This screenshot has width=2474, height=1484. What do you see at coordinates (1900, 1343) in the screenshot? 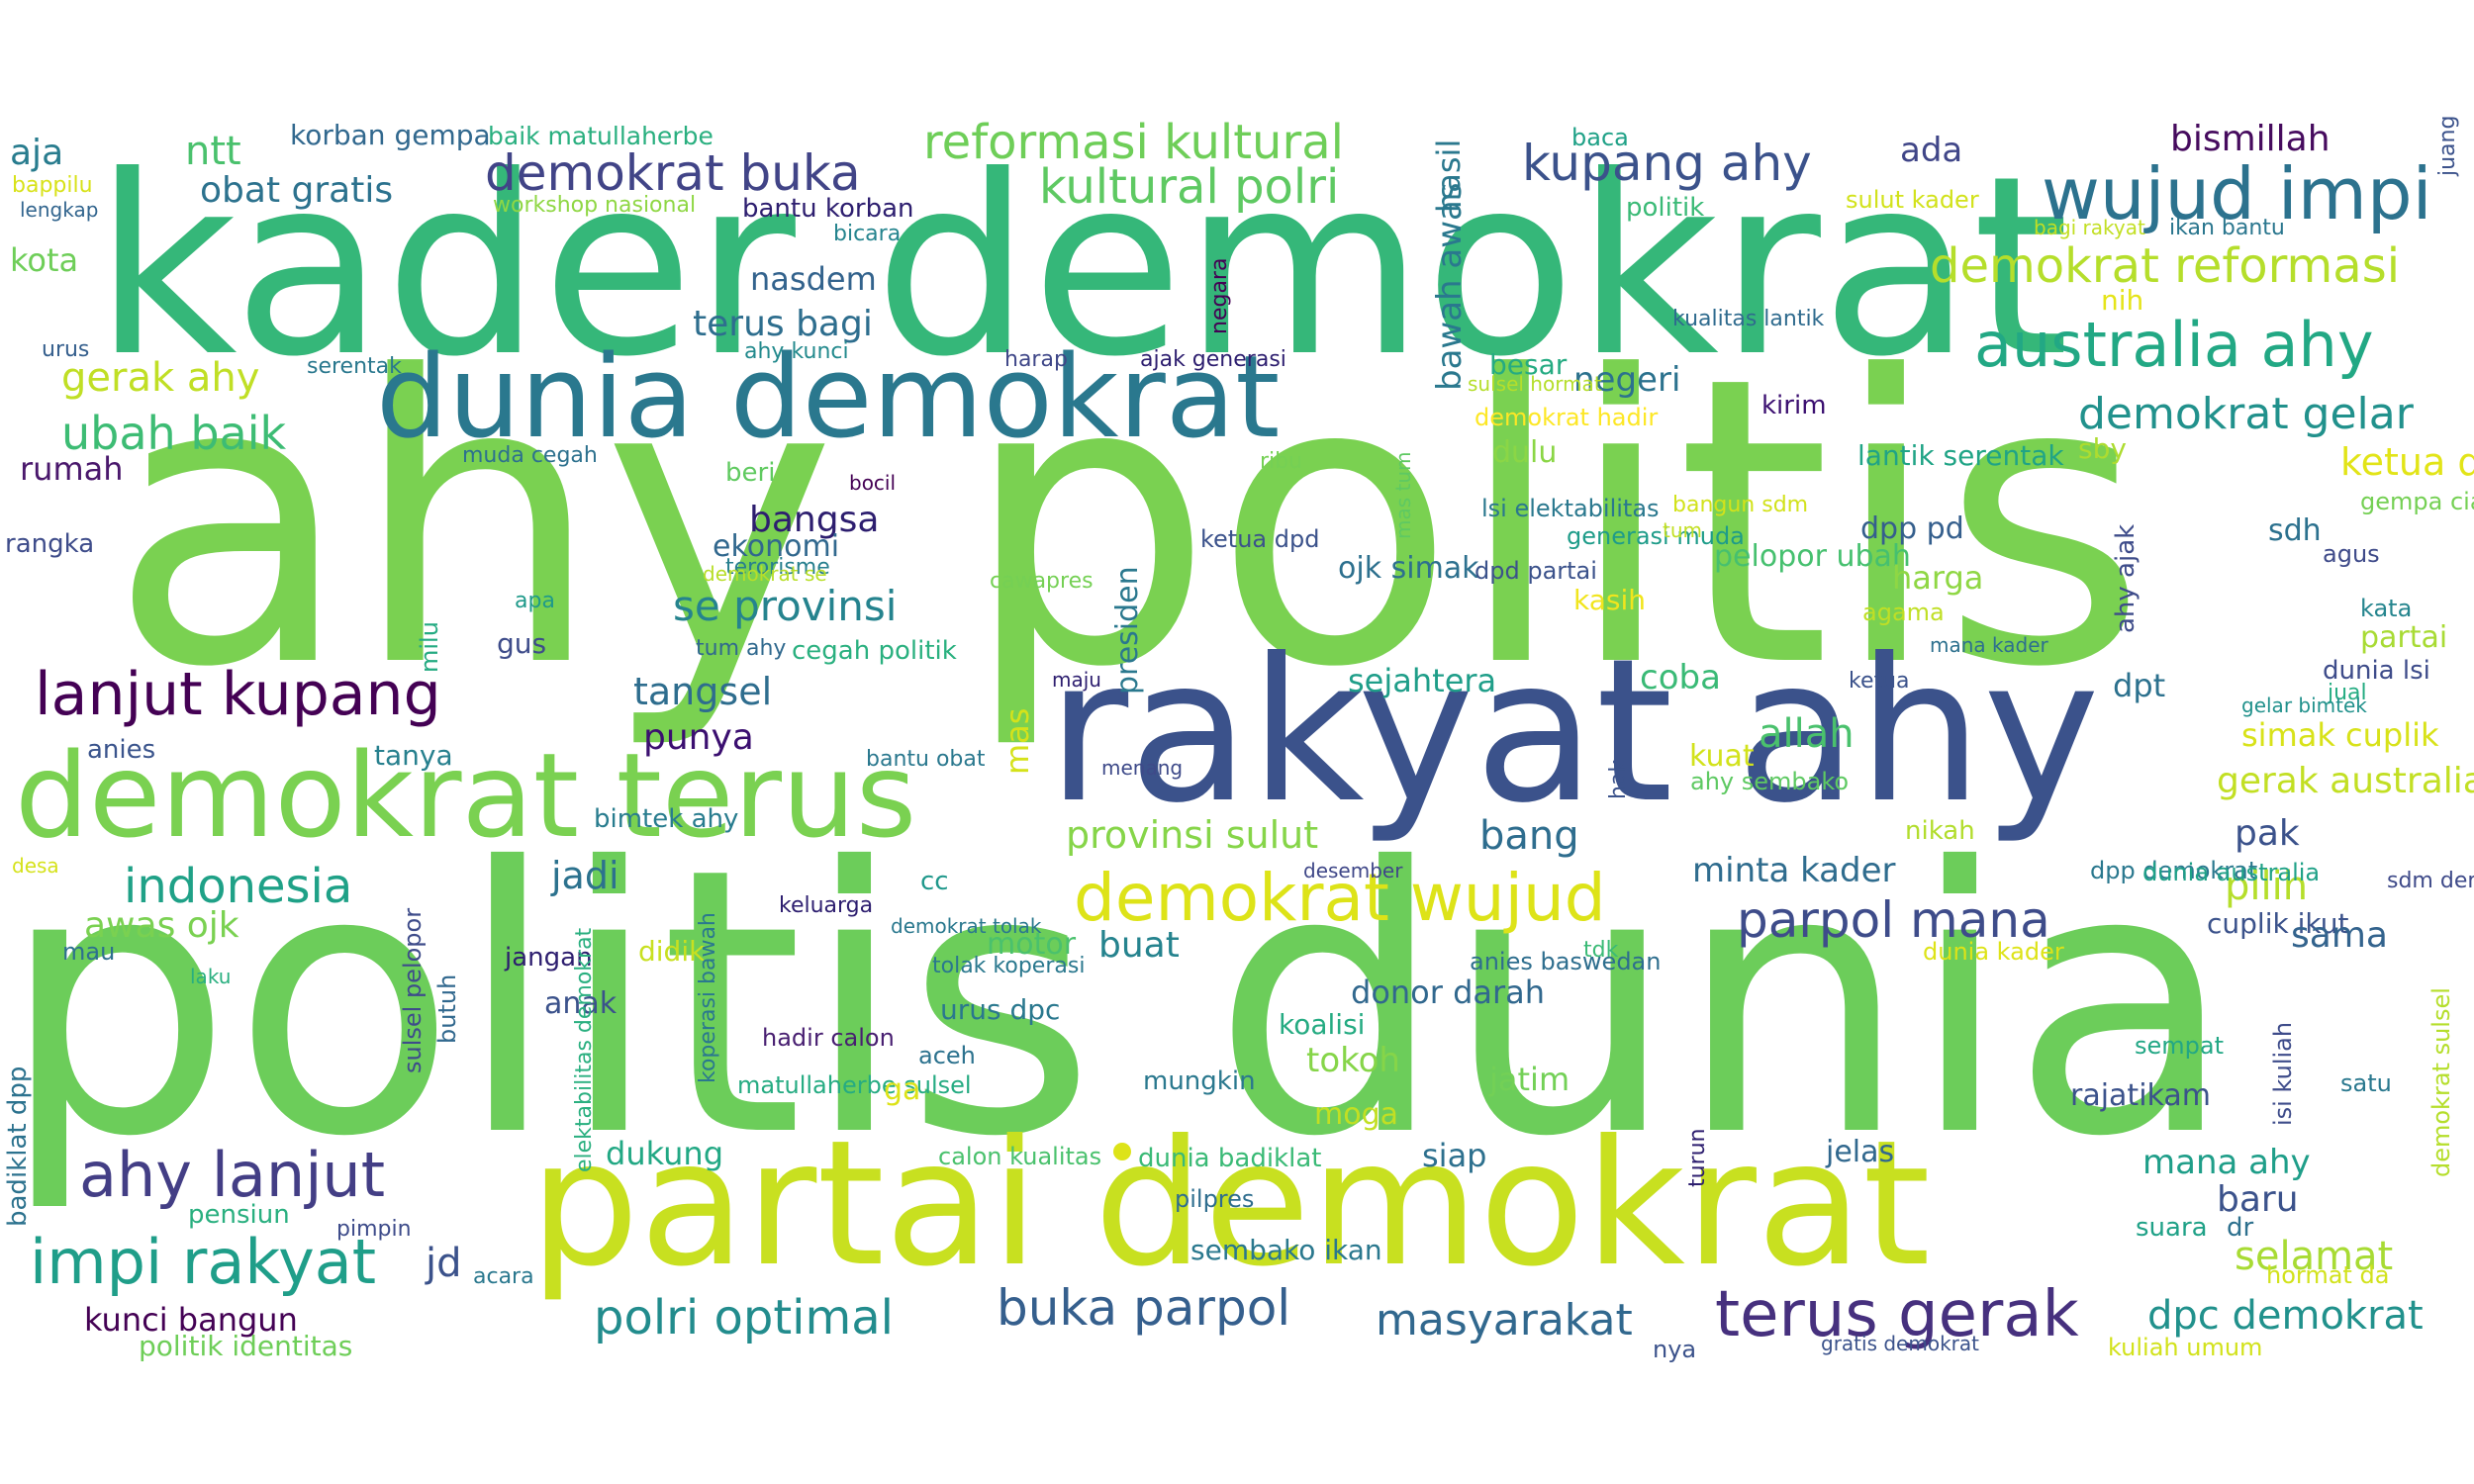
I see `word-turun: gratis demokrat` at bounding box center [1900, 1343].